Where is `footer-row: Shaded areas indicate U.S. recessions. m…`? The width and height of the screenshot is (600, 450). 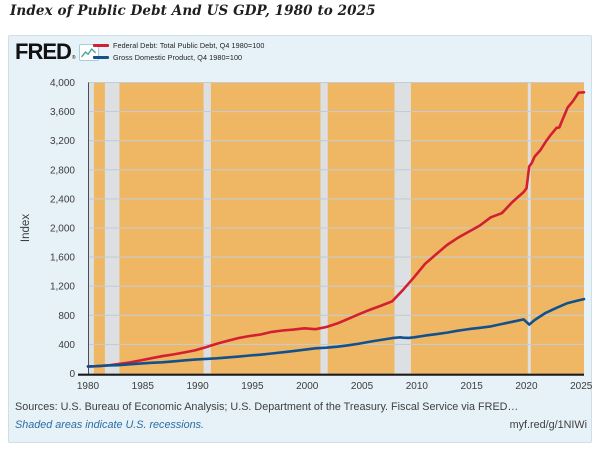
footer-row: Shaded areas indicate U.S. recessions. m… is located at coordinates (301, 425).